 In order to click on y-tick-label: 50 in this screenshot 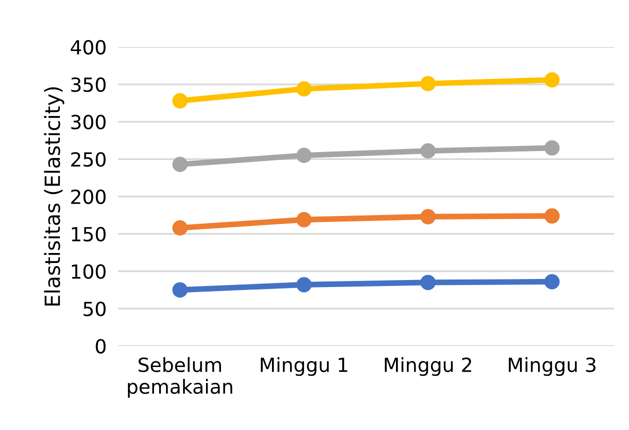, I will do `click(95, 309)`.